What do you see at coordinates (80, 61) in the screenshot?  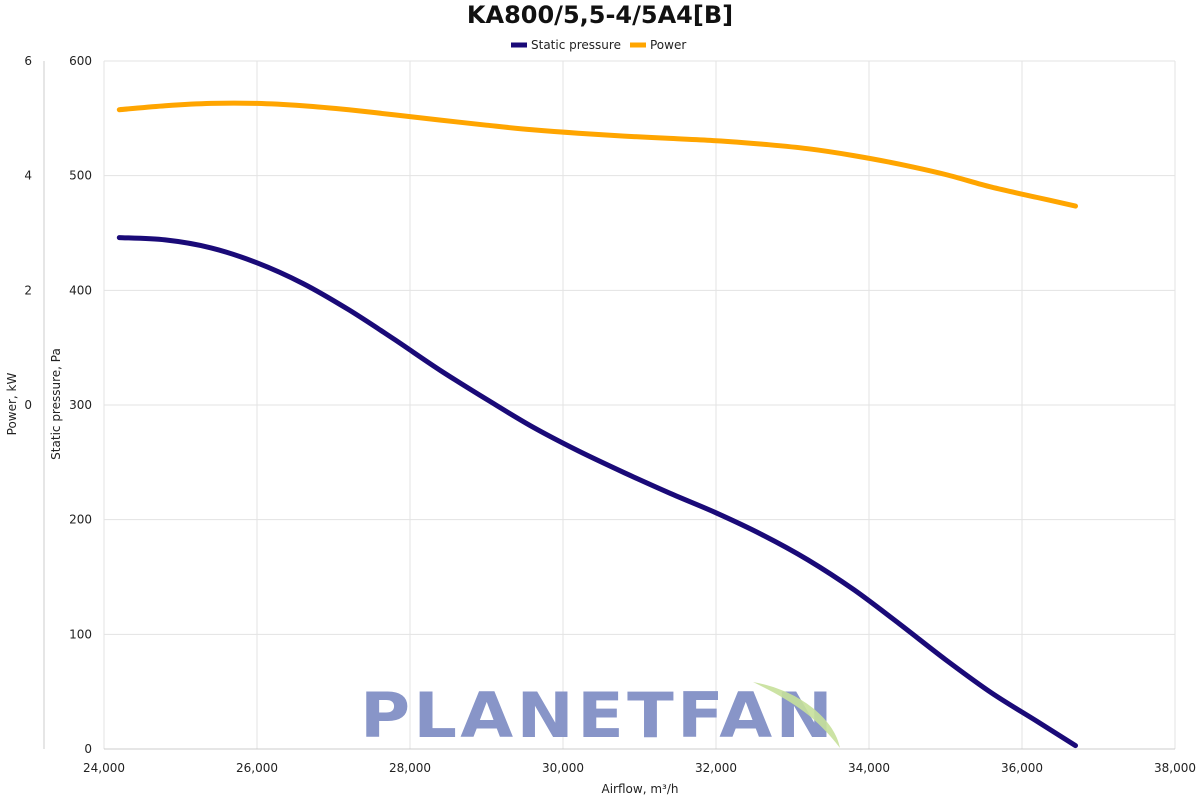 I see `pressure-tick-label: 600` at bounding box center [80, 61].